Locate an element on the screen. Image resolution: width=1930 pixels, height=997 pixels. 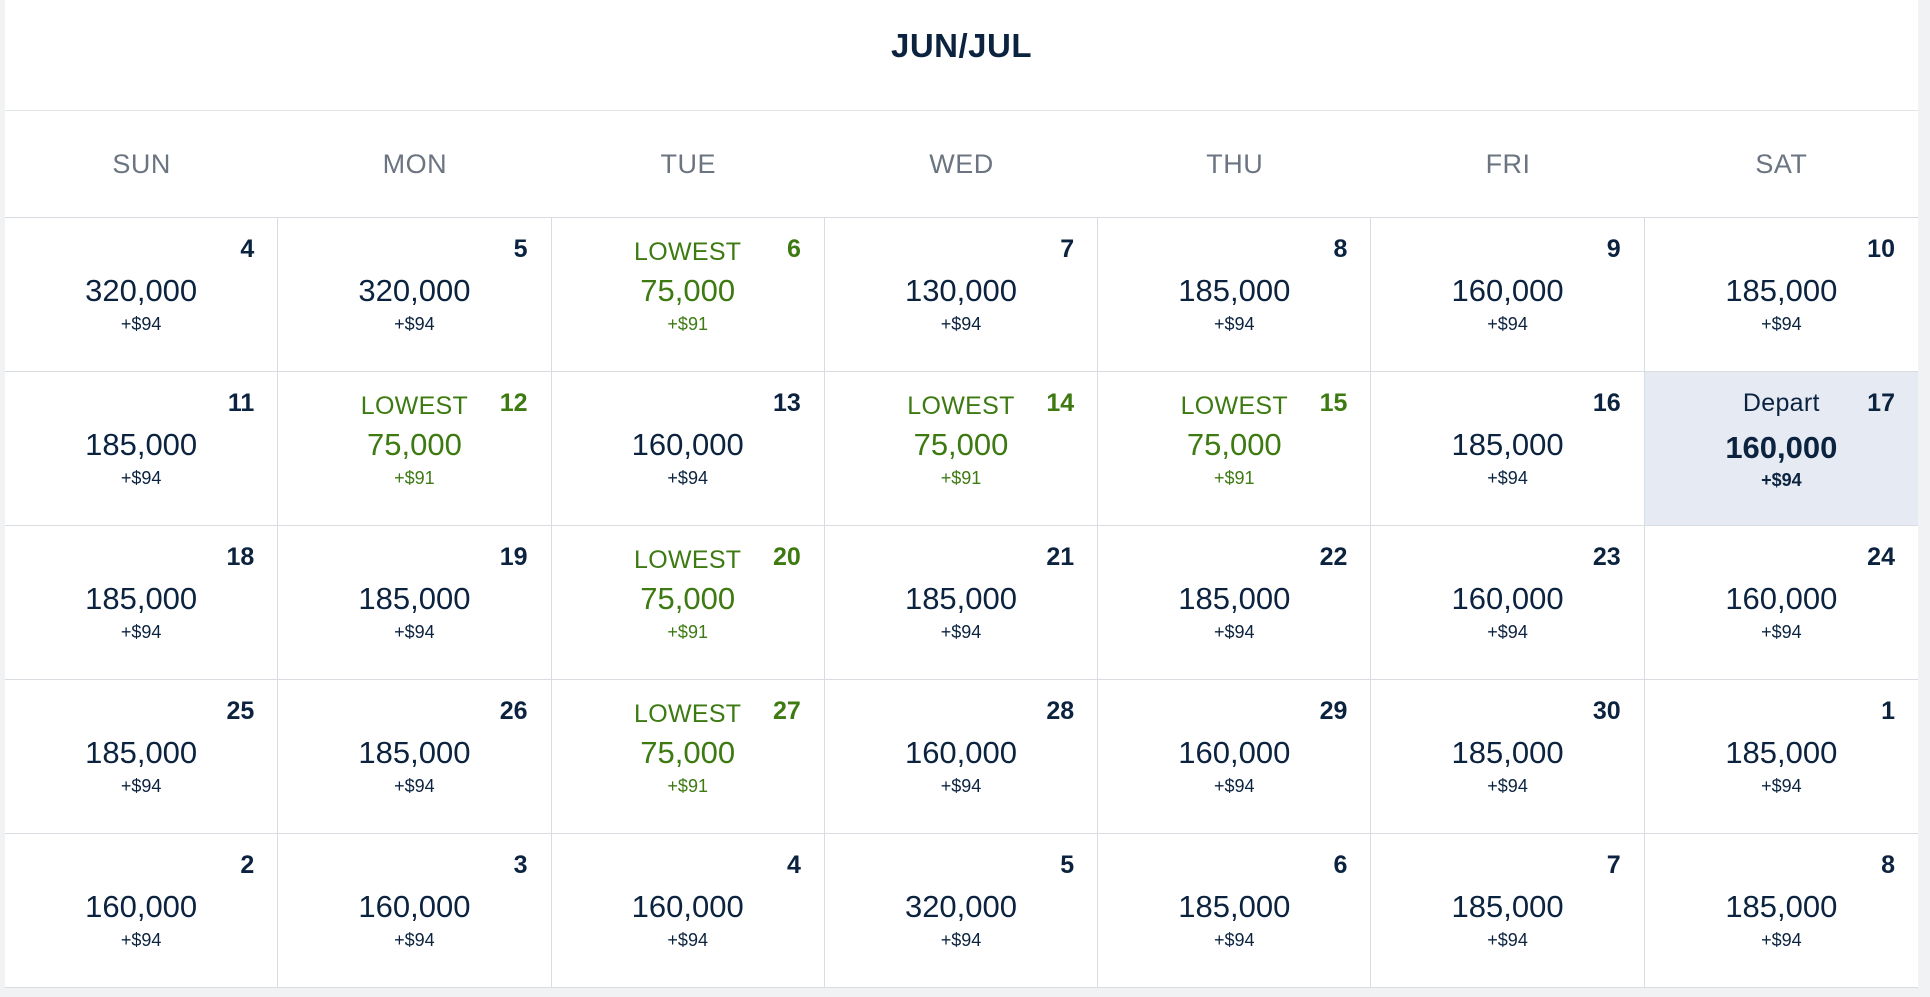
day-number: 30 is located at coordinates (1606, 711).